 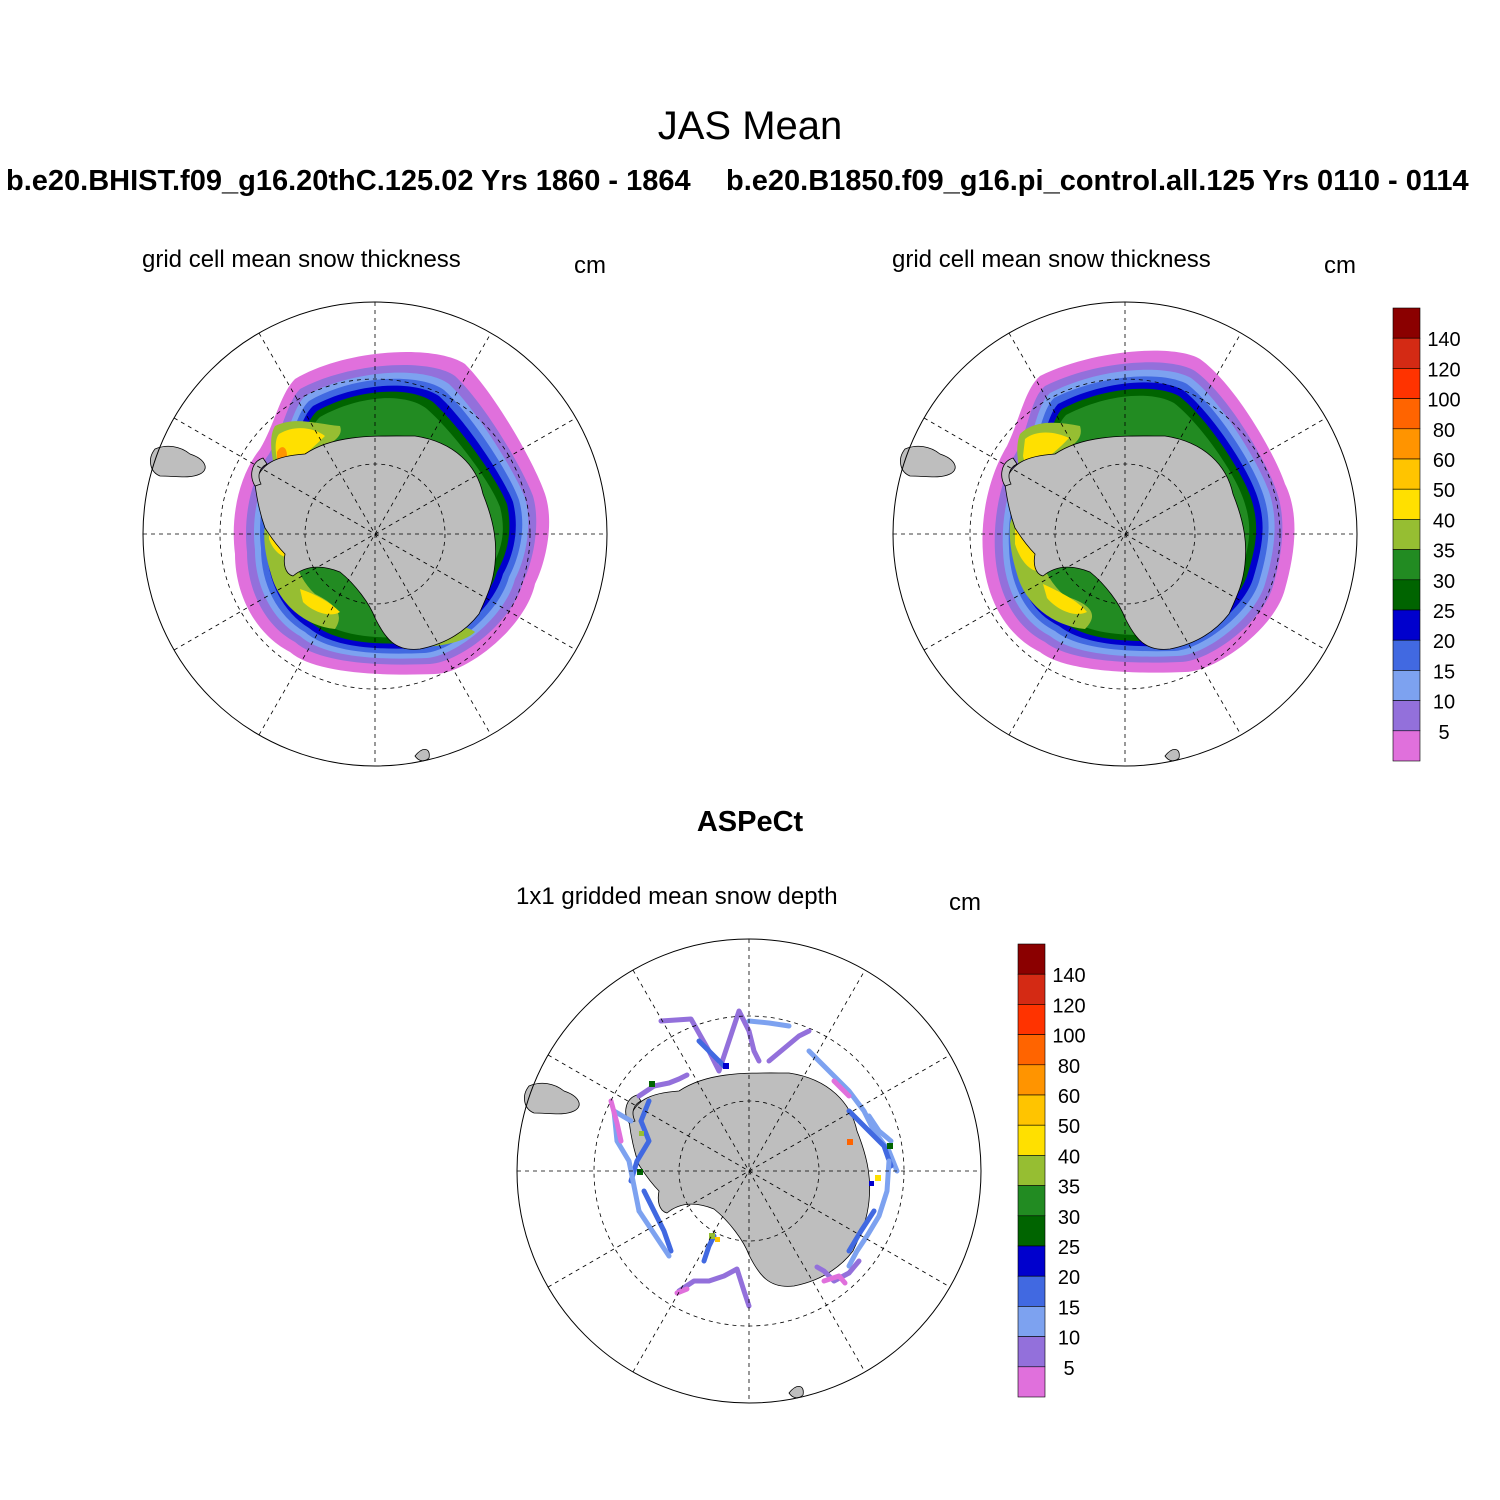 I want to click on obs-unit-label: cm, so click(x=965, y=902).